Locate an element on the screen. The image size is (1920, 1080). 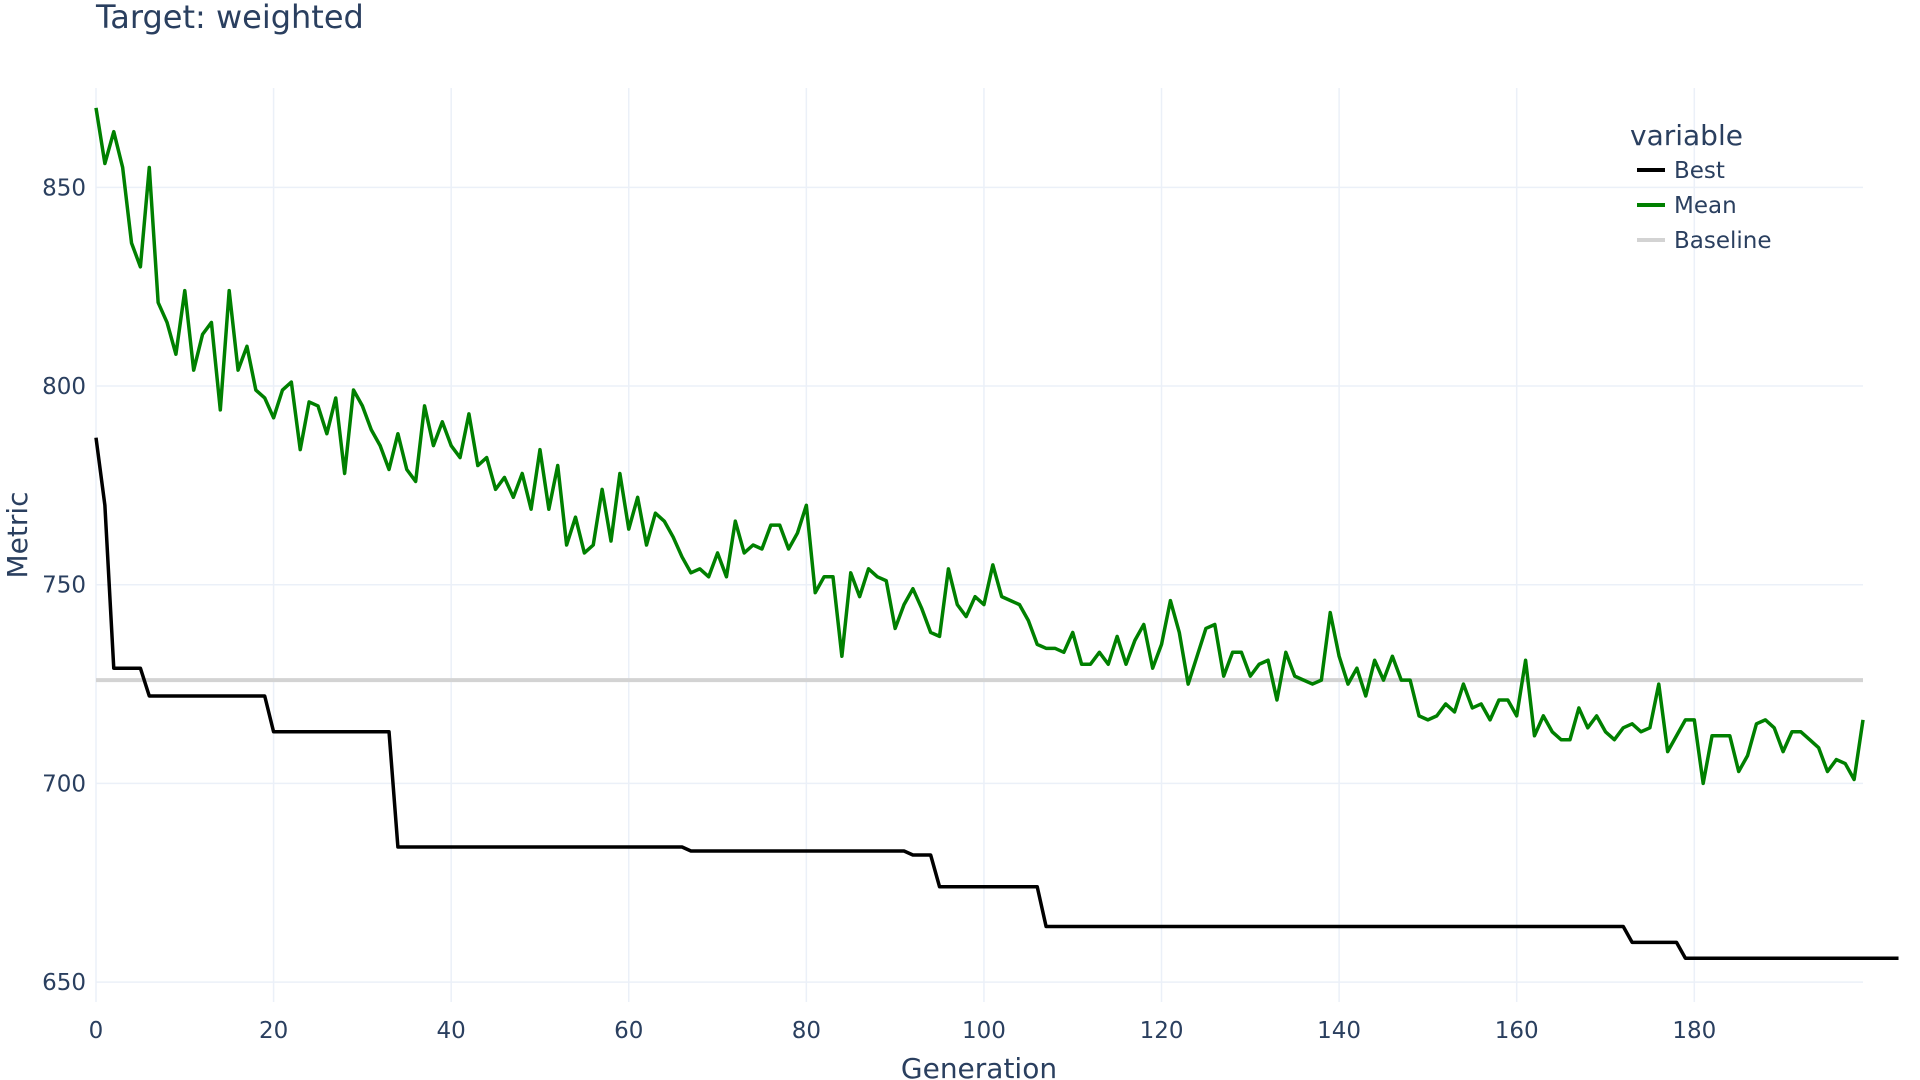
legend: variable Best Mean Baseline is located at coordinates (1701, 186).